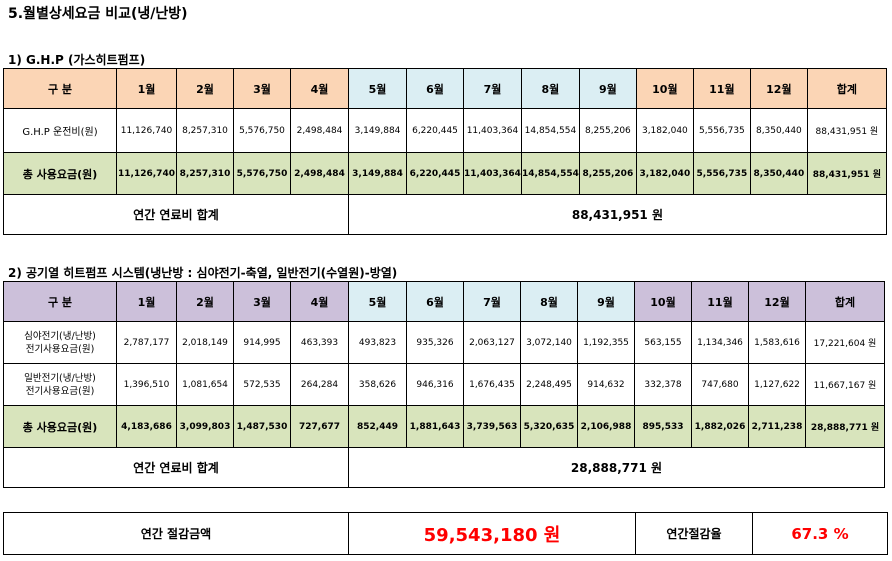 This screenshot has height=561, width=892. What do you see at coordinates (60, 378) in the screenshot?
I see `row-label-line1: 일반전기(냉/난방)` at bounding box center [60, 378].